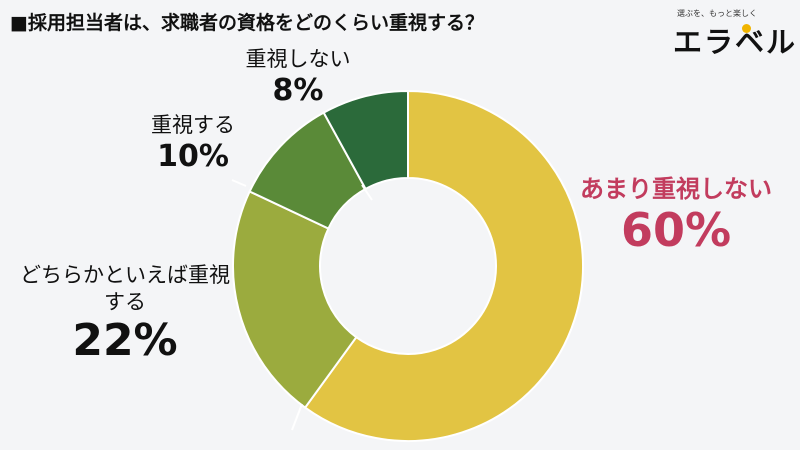  I want to click on slice-somewhat-important, so click(295, 299).